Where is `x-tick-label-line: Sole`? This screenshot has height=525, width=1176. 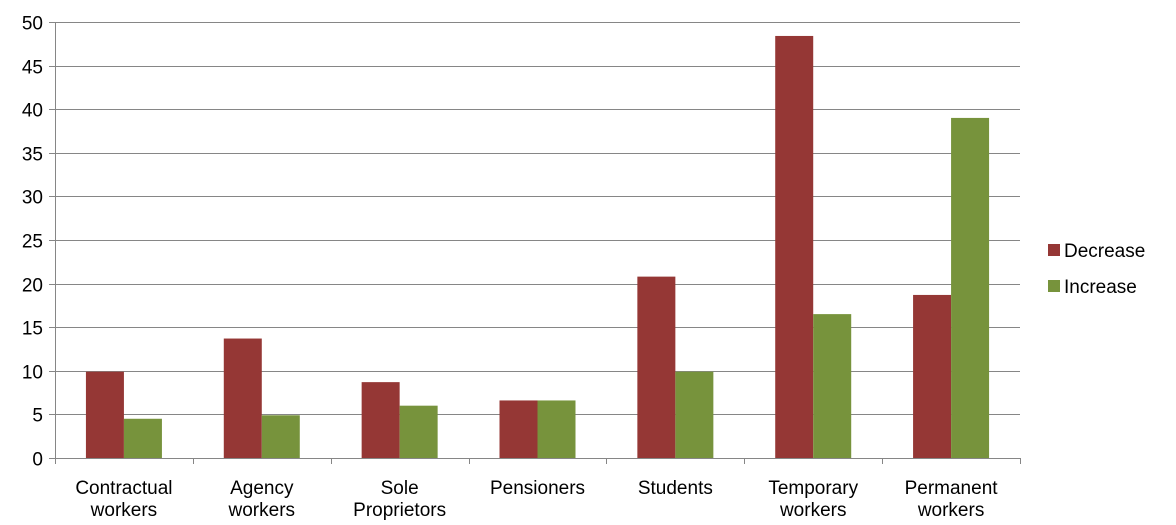 x-tick-label-line: Sole is located at coordinates (400, 488).